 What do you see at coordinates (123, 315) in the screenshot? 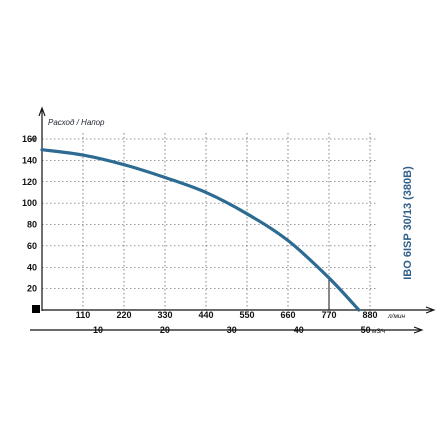
I see `x-tick-label: 220` at bounding box center [123, 315].